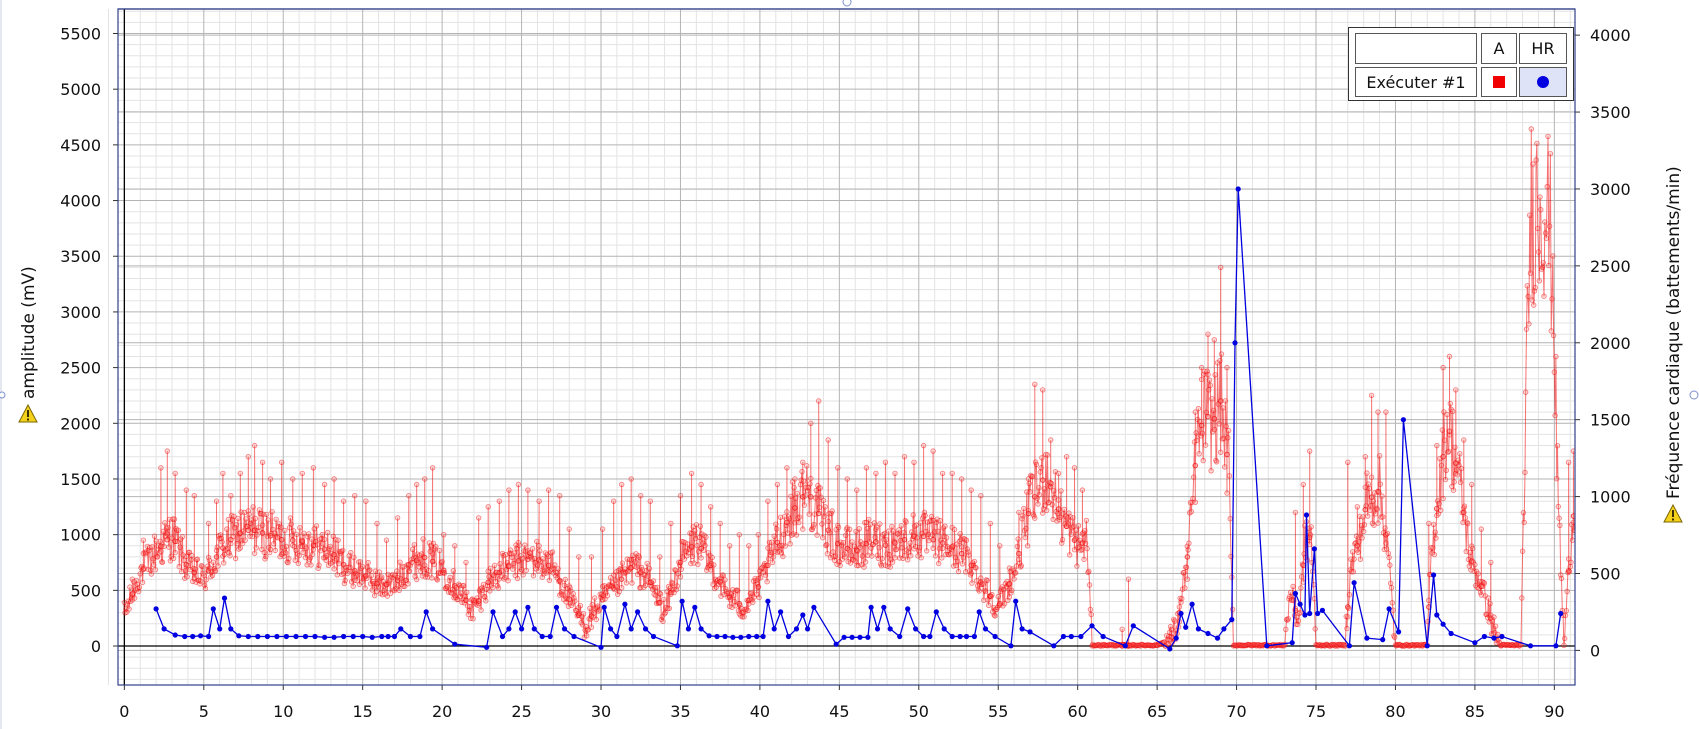 The image size is (1699, 729). Describe the element at coordinates (847, 3) in the screenshot. I see `resize-handle-top` at that location.